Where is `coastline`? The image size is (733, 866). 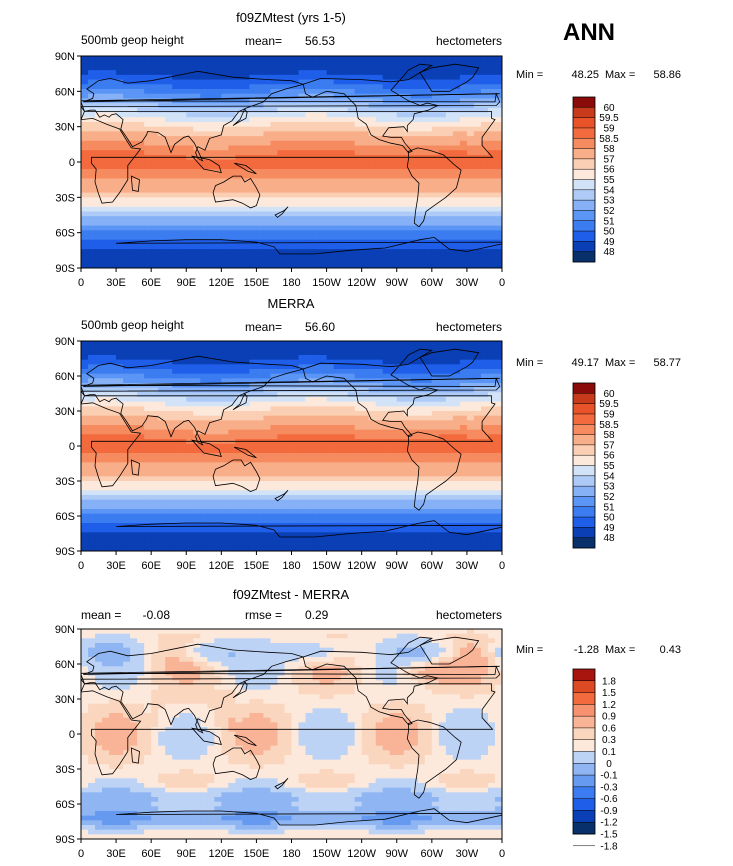
coastline is located at coordinates (434, 187).